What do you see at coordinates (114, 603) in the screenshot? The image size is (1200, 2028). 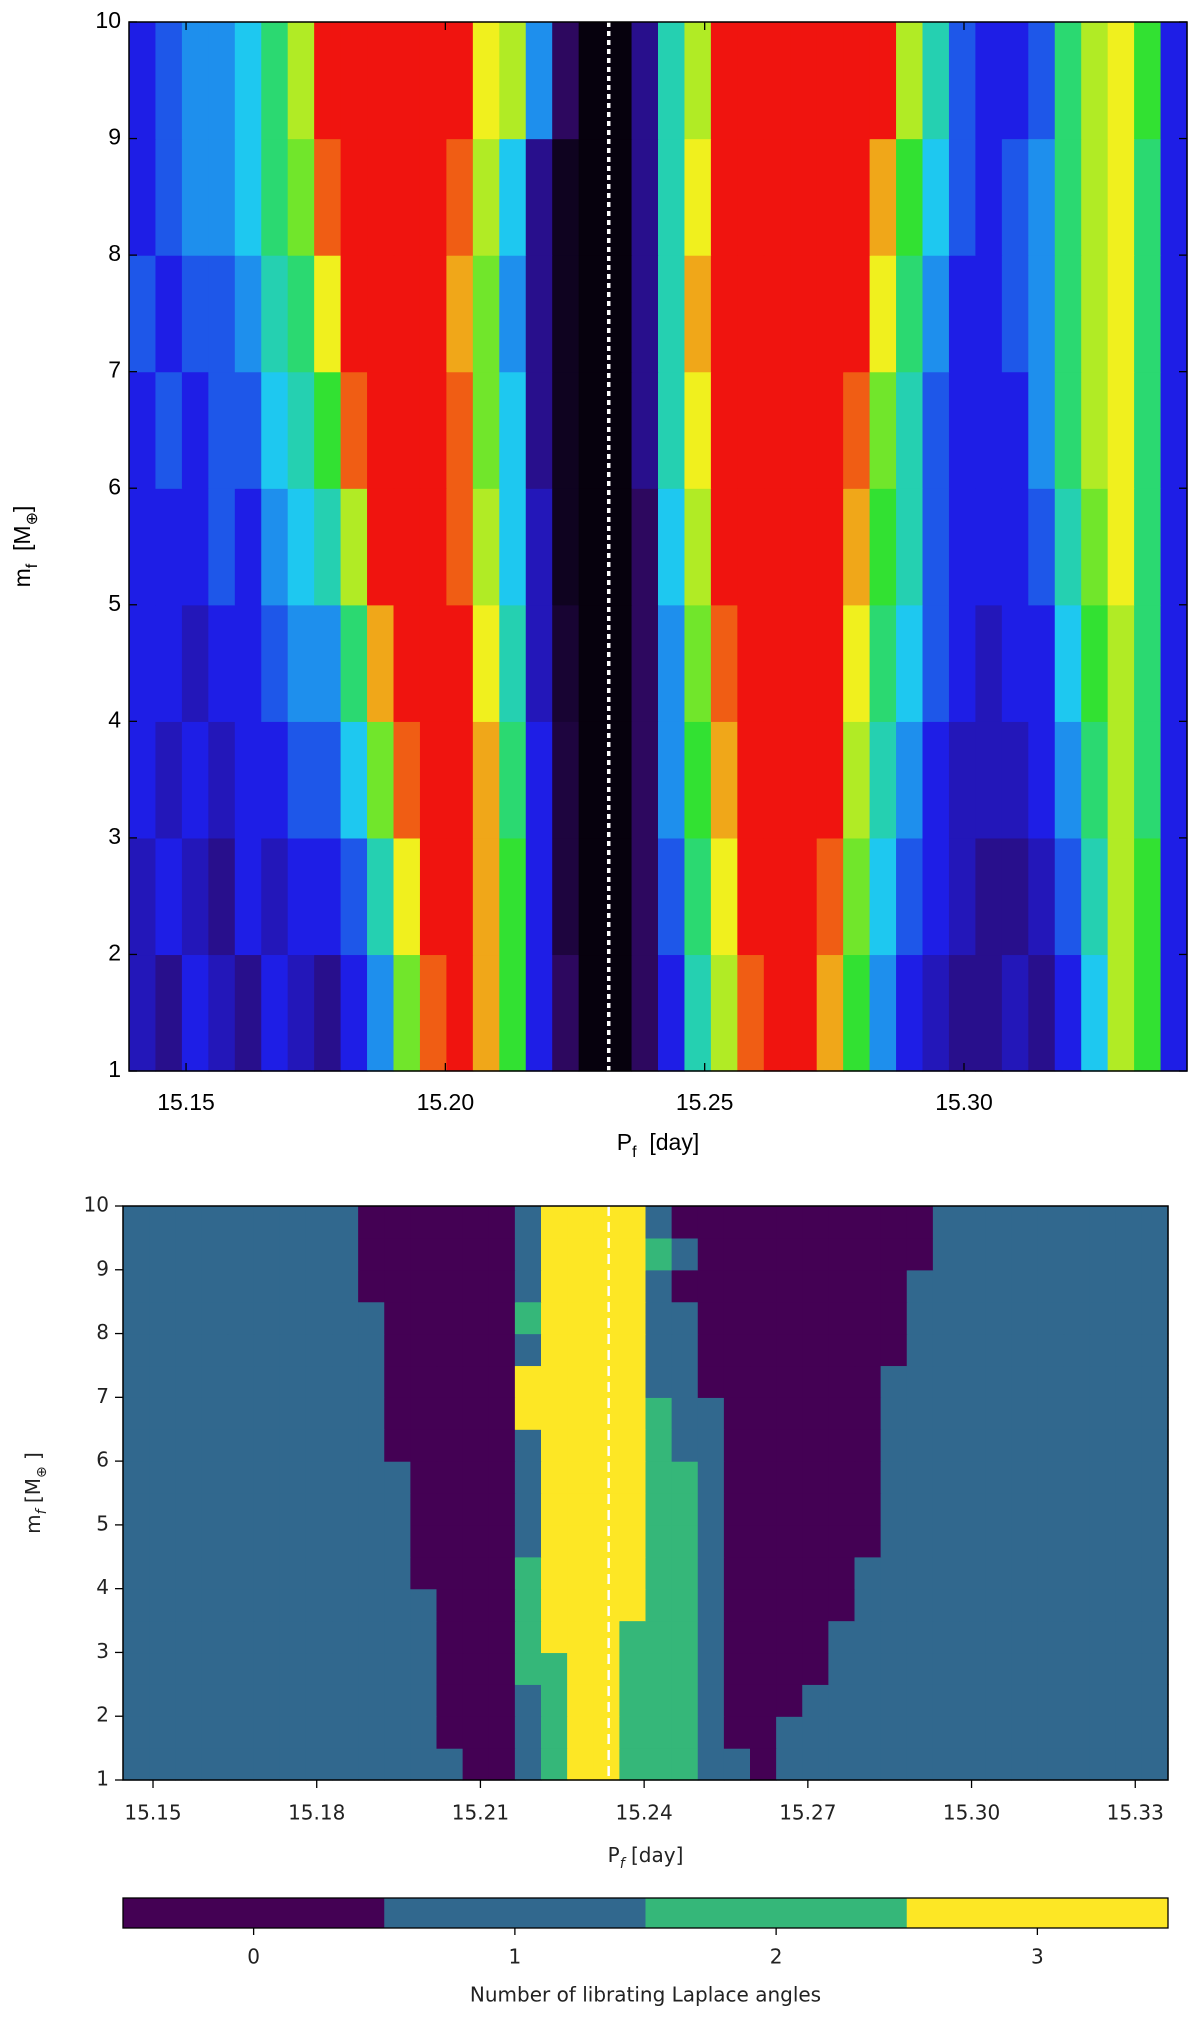 I see `y-tick-label: 5` at bounding box center [114, 603].